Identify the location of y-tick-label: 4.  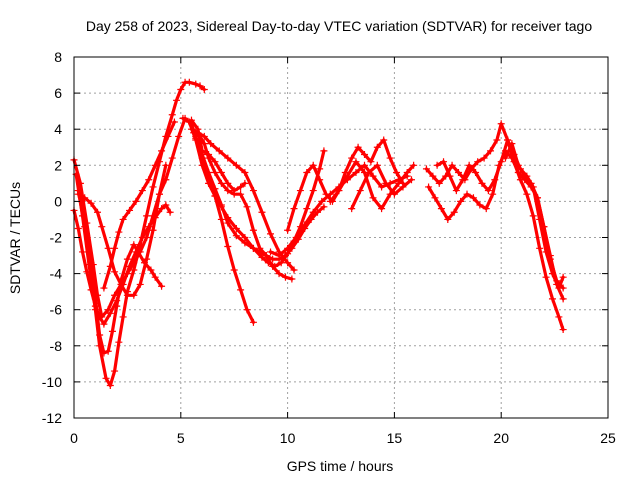
(58, 129).